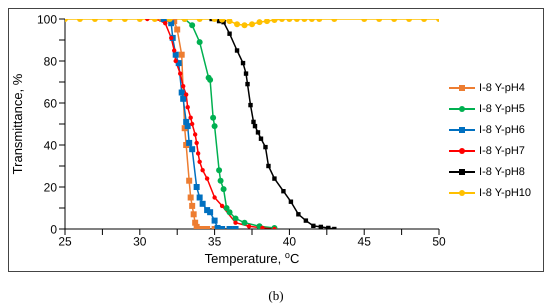 This screenshot has width=550, height=306. What do you see at coordinates (502, 150) in the screenshot?
I see `legend-label: I-8 Y-pH7` at bounding box center [502, 150].